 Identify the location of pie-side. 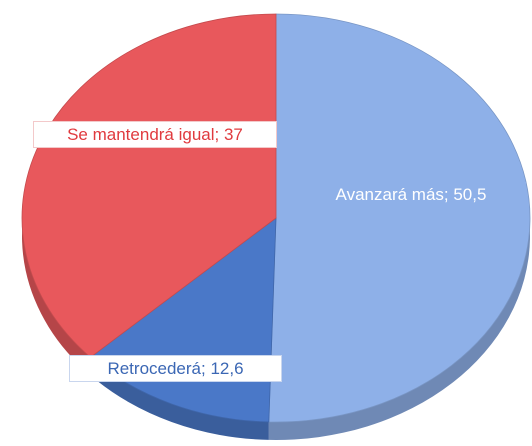
(179, 398).